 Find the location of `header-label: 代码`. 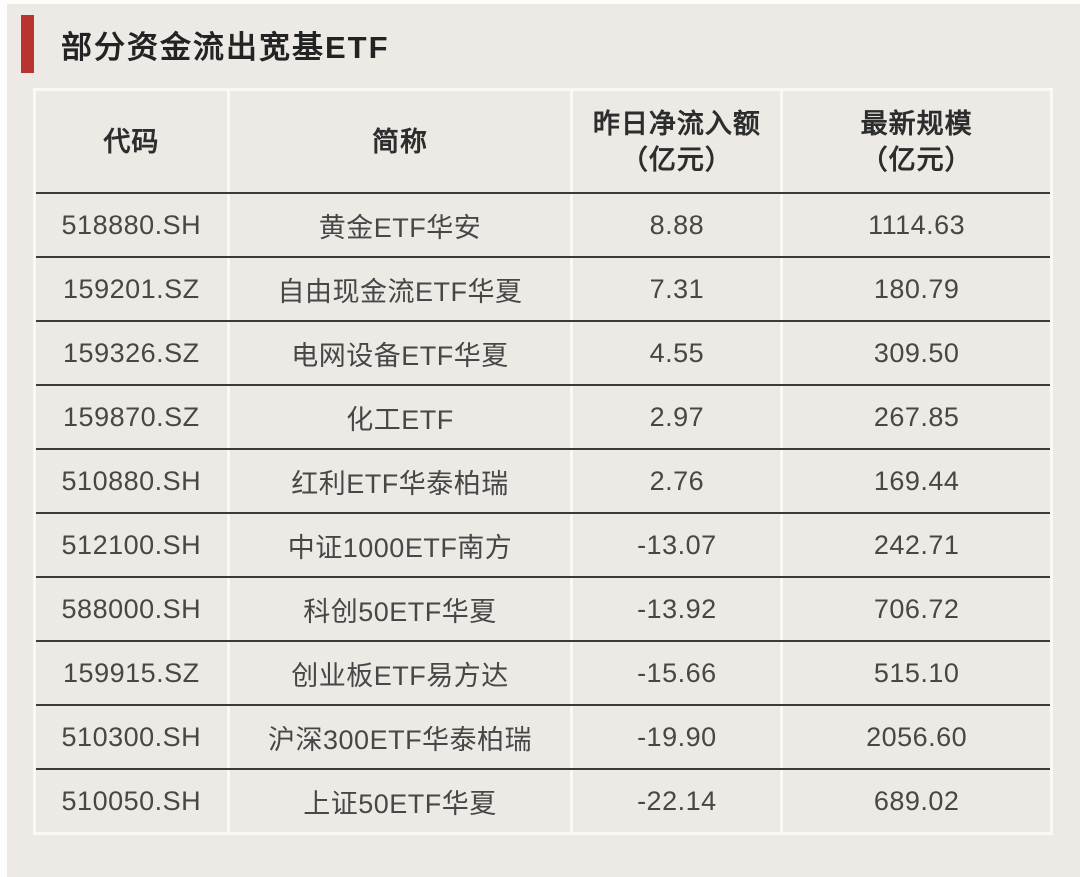

header-label: 代码 is located at coordinates (131, 141).